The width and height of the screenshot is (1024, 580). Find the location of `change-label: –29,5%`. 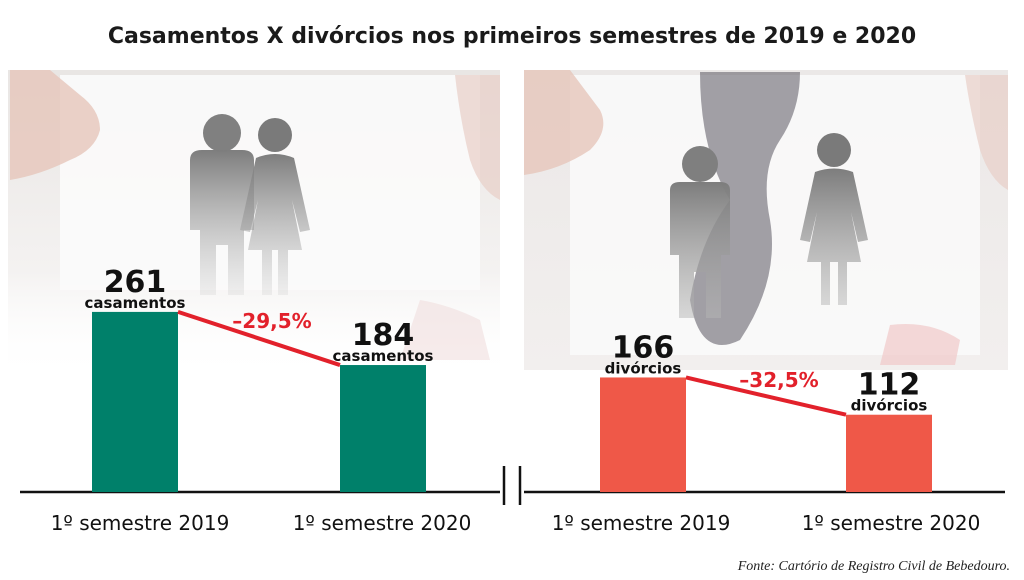

change-label: –29,5% is located at coordinates (271, 321).